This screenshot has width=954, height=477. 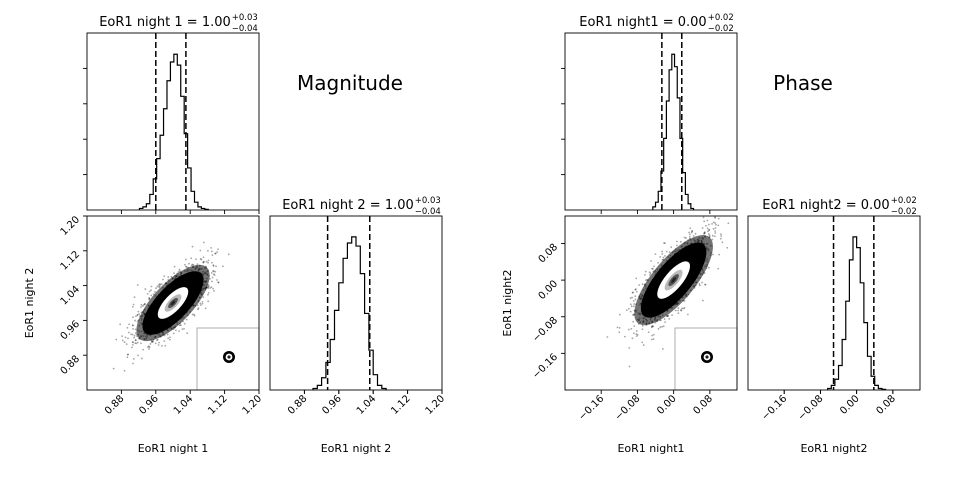 What do you see at coordinates (667, 405) in the screenshot?
I see `x-tick-label: 0.00` at bounding box center [667, 405].